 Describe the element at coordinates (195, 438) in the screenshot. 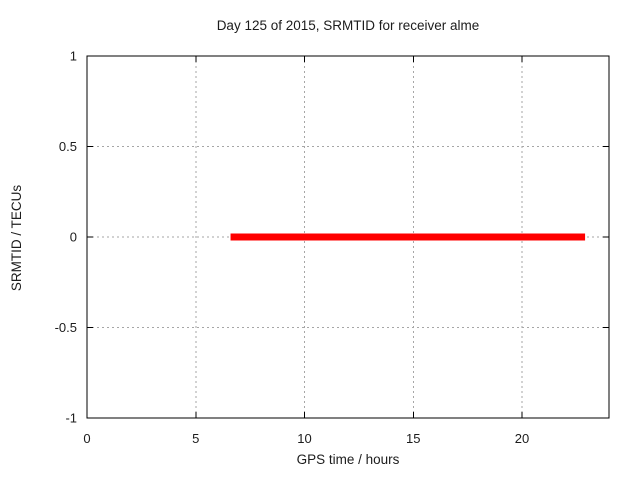

I see `x-tick-label: 5` at that location.